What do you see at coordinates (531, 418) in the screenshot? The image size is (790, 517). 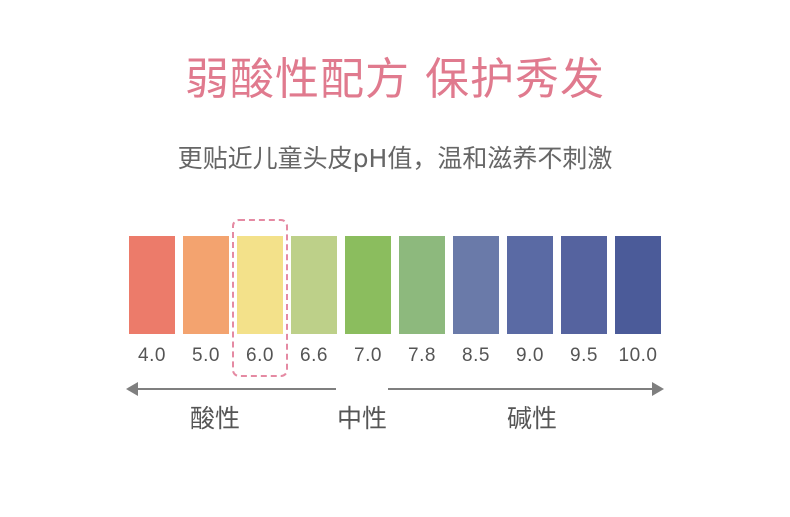 I see `alkaline-label: 碱性` at bounding box center [531, 418].